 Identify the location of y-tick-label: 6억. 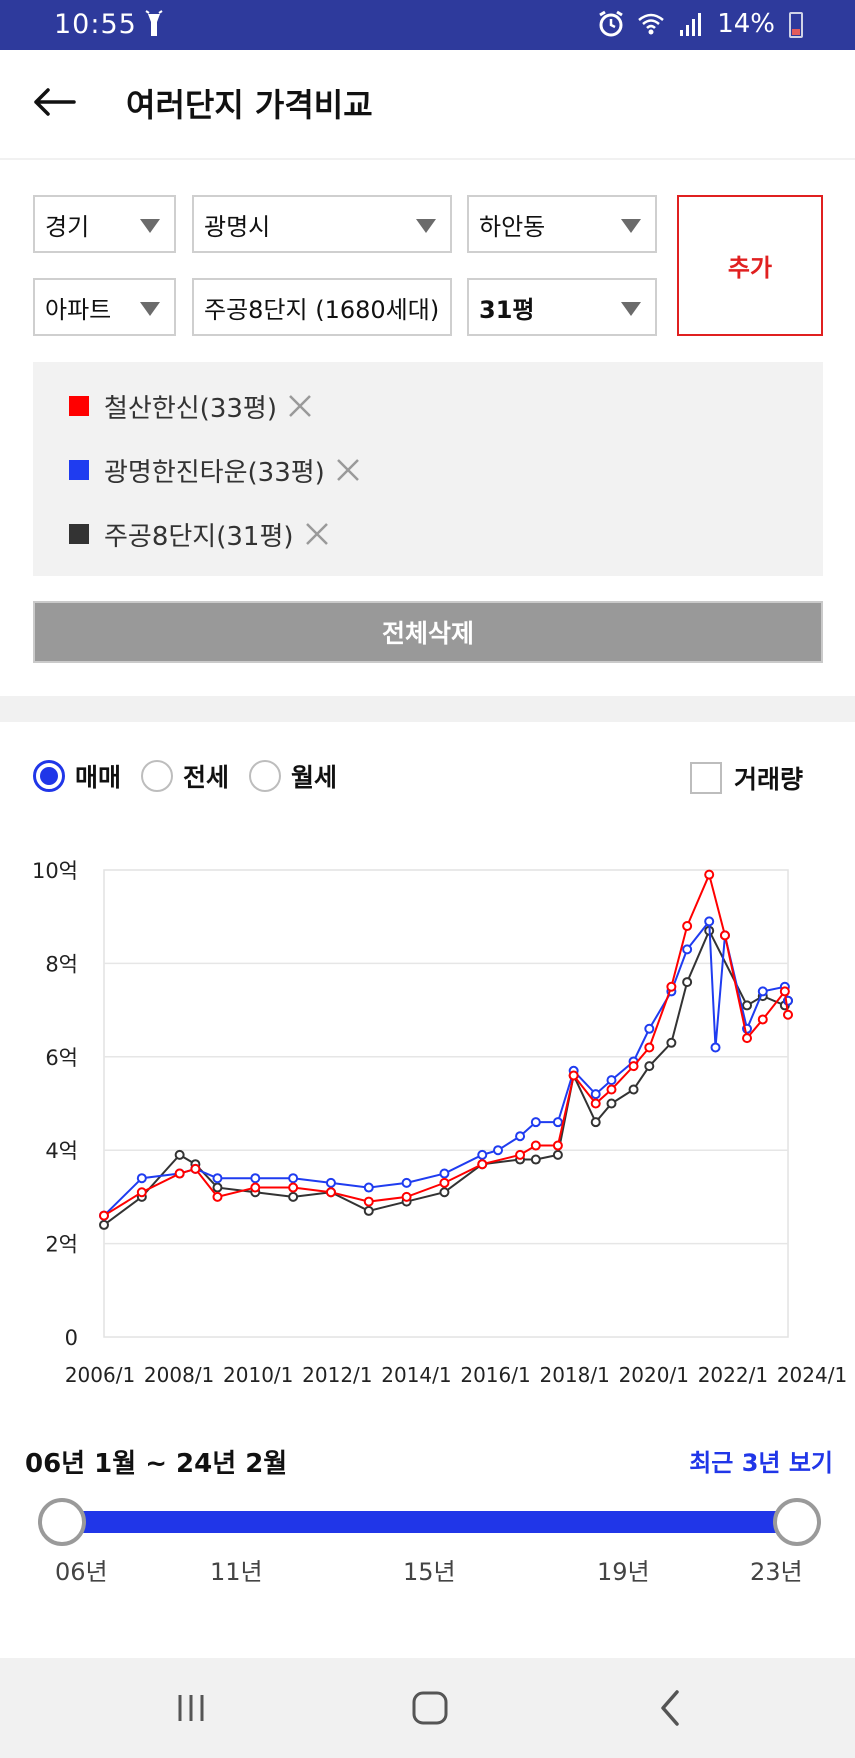
(61, 1058).